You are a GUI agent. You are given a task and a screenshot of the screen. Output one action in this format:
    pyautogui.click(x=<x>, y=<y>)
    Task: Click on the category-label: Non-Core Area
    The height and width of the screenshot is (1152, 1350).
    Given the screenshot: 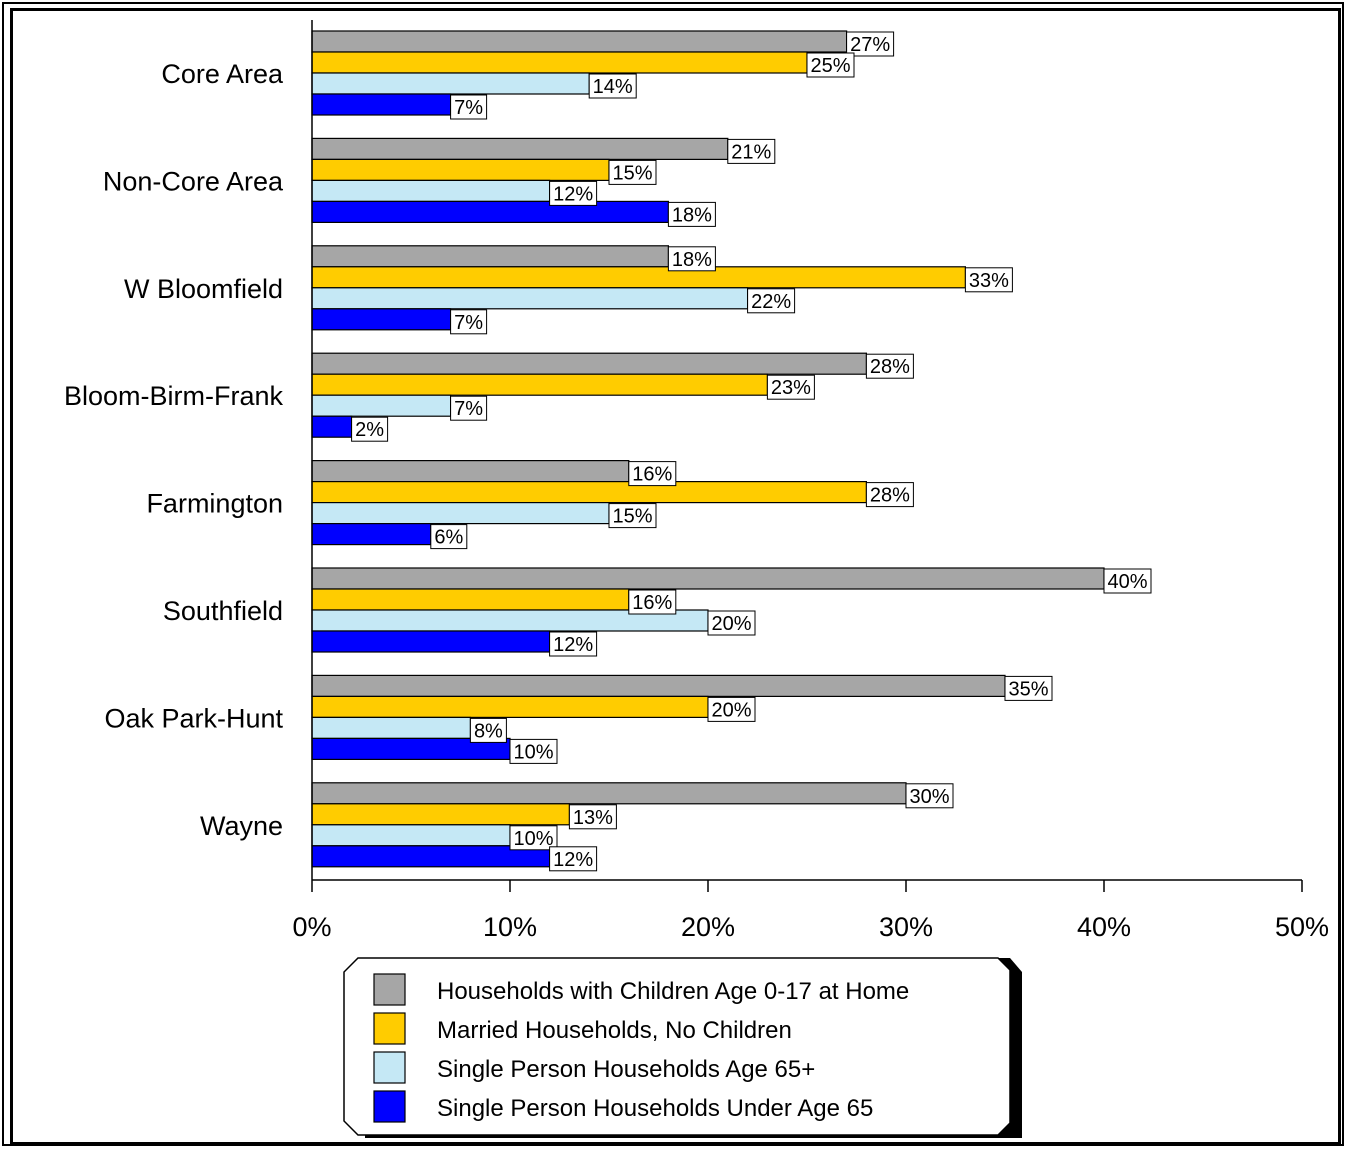 What is the action you would take?
    pyautogui.click(x=193, y=181)
    